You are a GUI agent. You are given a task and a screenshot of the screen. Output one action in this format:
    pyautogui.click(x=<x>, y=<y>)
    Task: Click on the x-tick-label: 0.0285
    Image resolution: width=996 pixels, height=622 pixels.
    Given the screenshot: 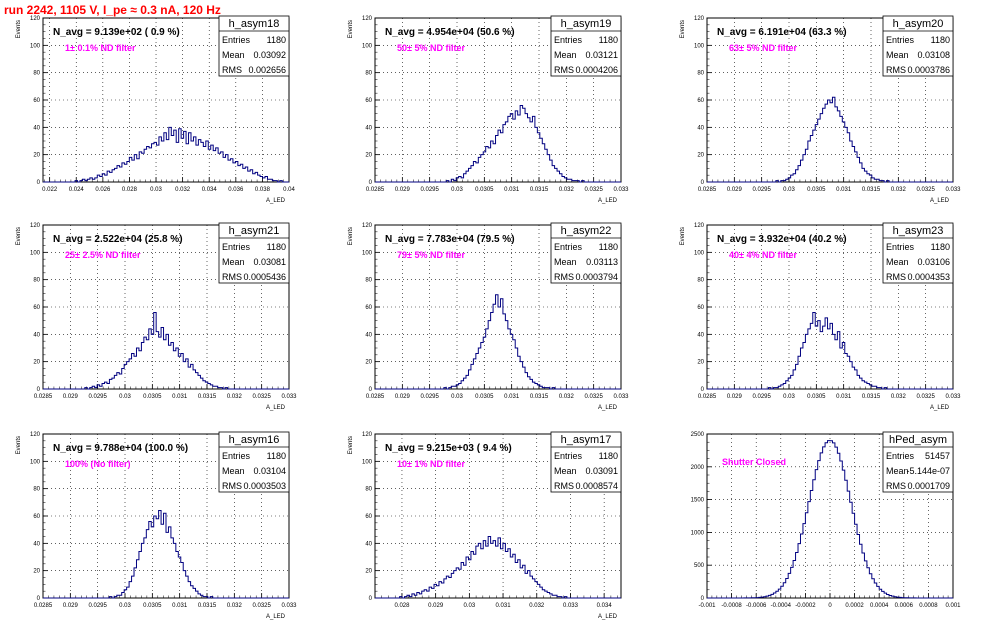 What is the action you would take?
    pyautogui.click(x=707, y=397)
    